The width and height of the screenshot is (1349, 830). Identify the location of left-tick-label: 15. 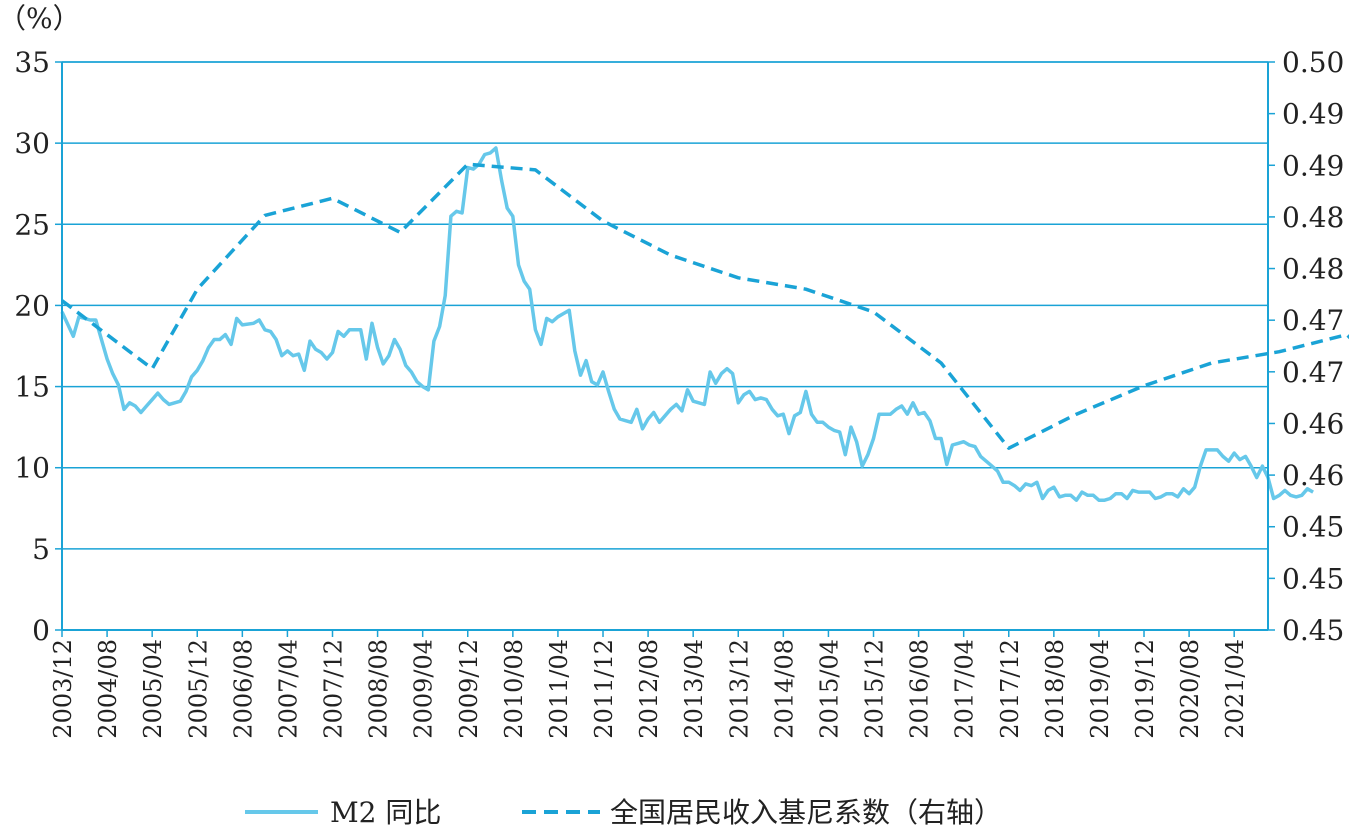
(32, 387).